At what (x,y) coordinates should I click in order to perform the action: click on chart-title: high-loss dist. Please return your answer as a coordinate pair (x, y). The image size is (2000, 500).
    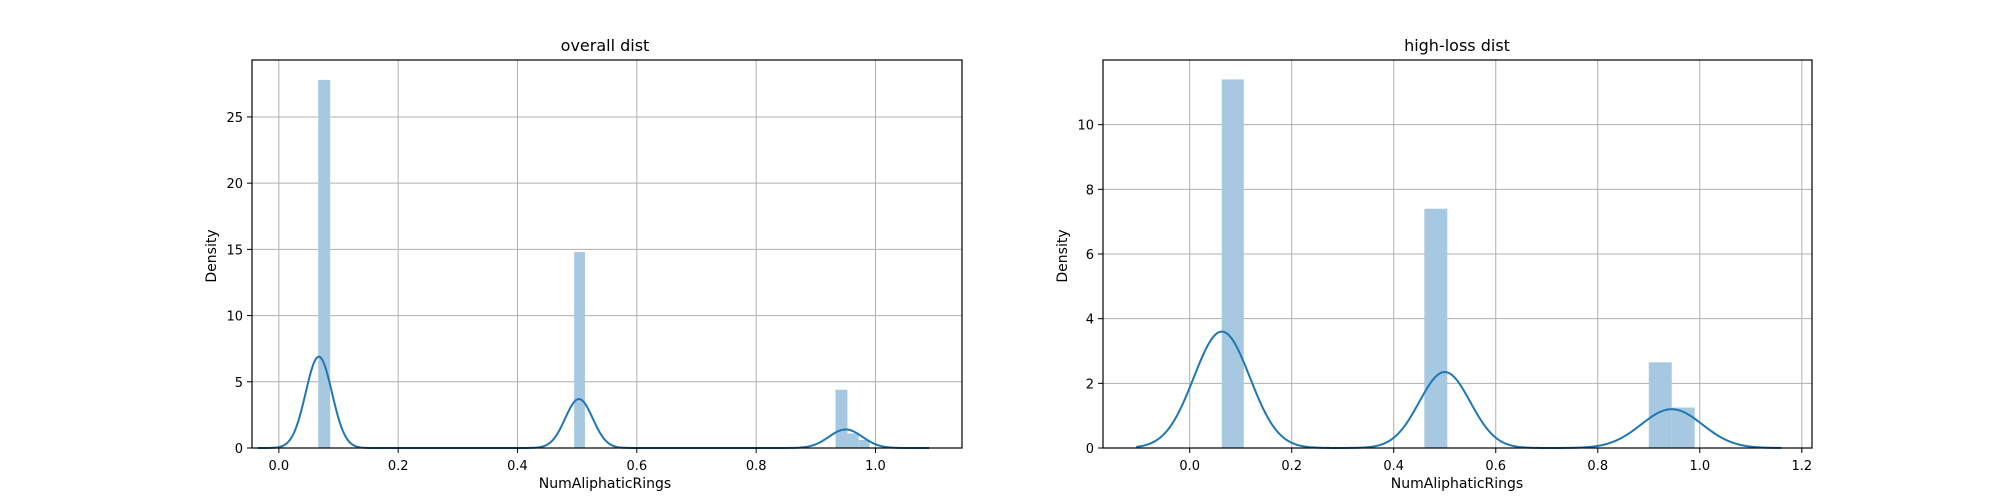
    Looking at the image, I should click on (1457, 45).